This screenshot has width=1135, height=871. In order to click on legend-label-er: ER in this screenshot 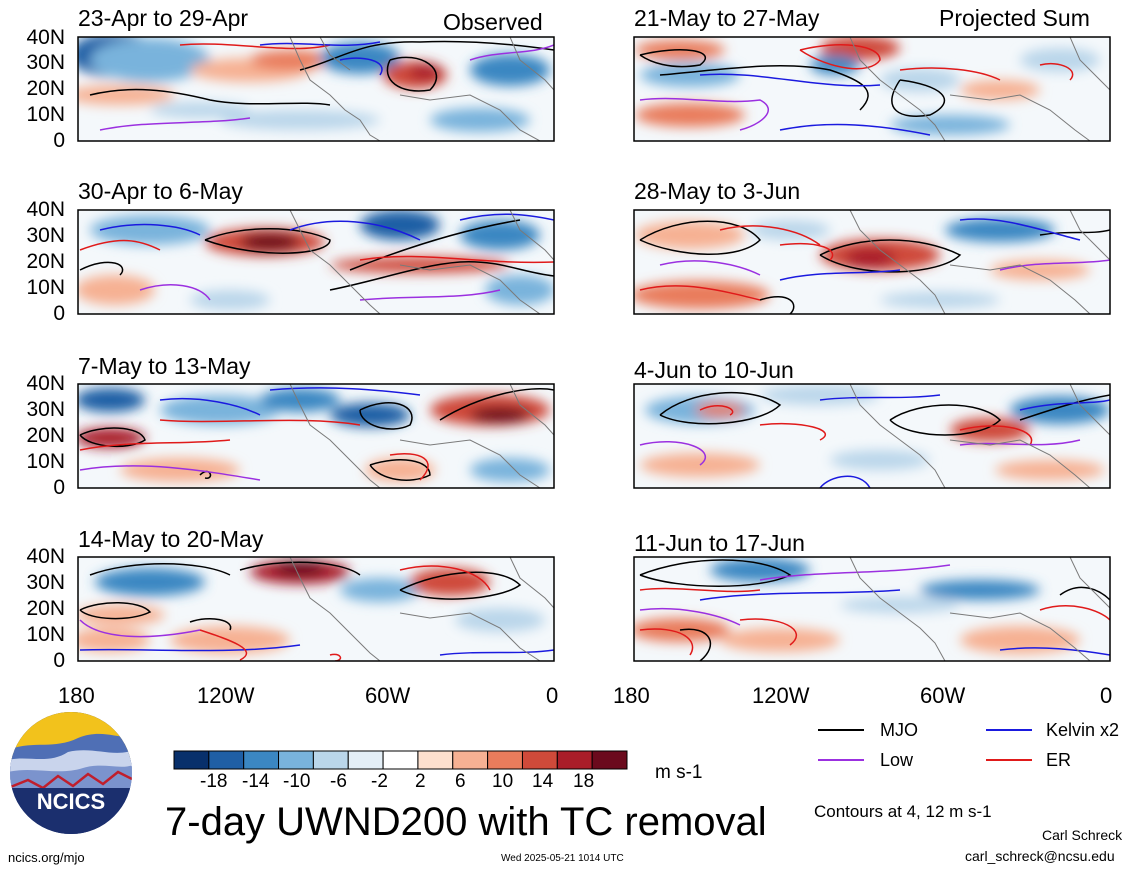, I will do `click(1059, 760)`.